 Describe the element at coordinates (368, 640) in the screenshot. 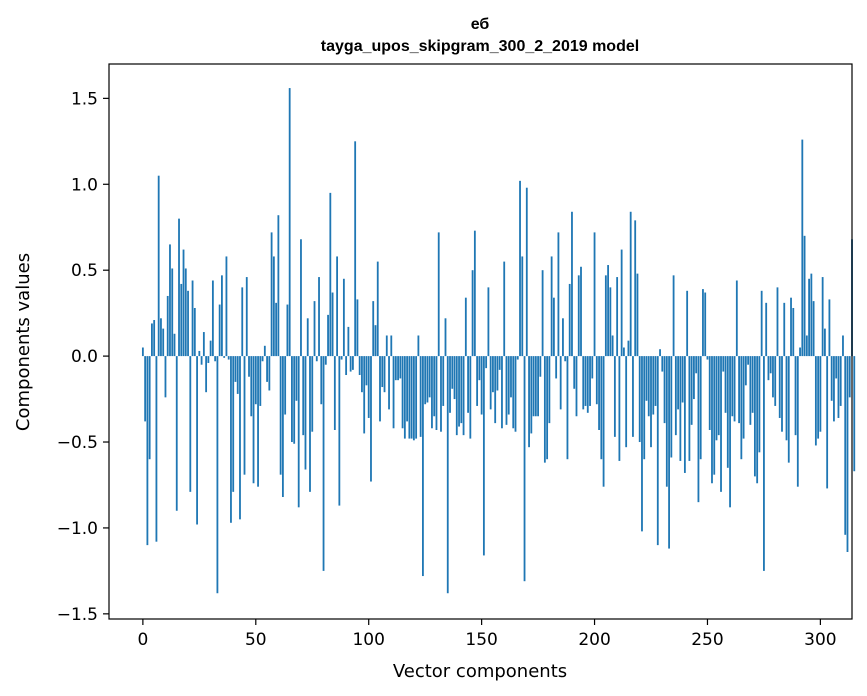

I see `x-tick-label: 100` at that location.